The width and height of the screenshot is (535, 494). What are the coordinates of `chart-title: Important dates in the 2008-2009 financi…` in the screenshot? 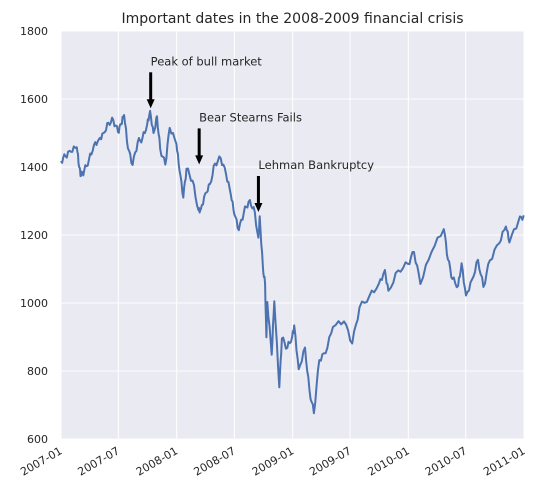 It's located at (292, 19).